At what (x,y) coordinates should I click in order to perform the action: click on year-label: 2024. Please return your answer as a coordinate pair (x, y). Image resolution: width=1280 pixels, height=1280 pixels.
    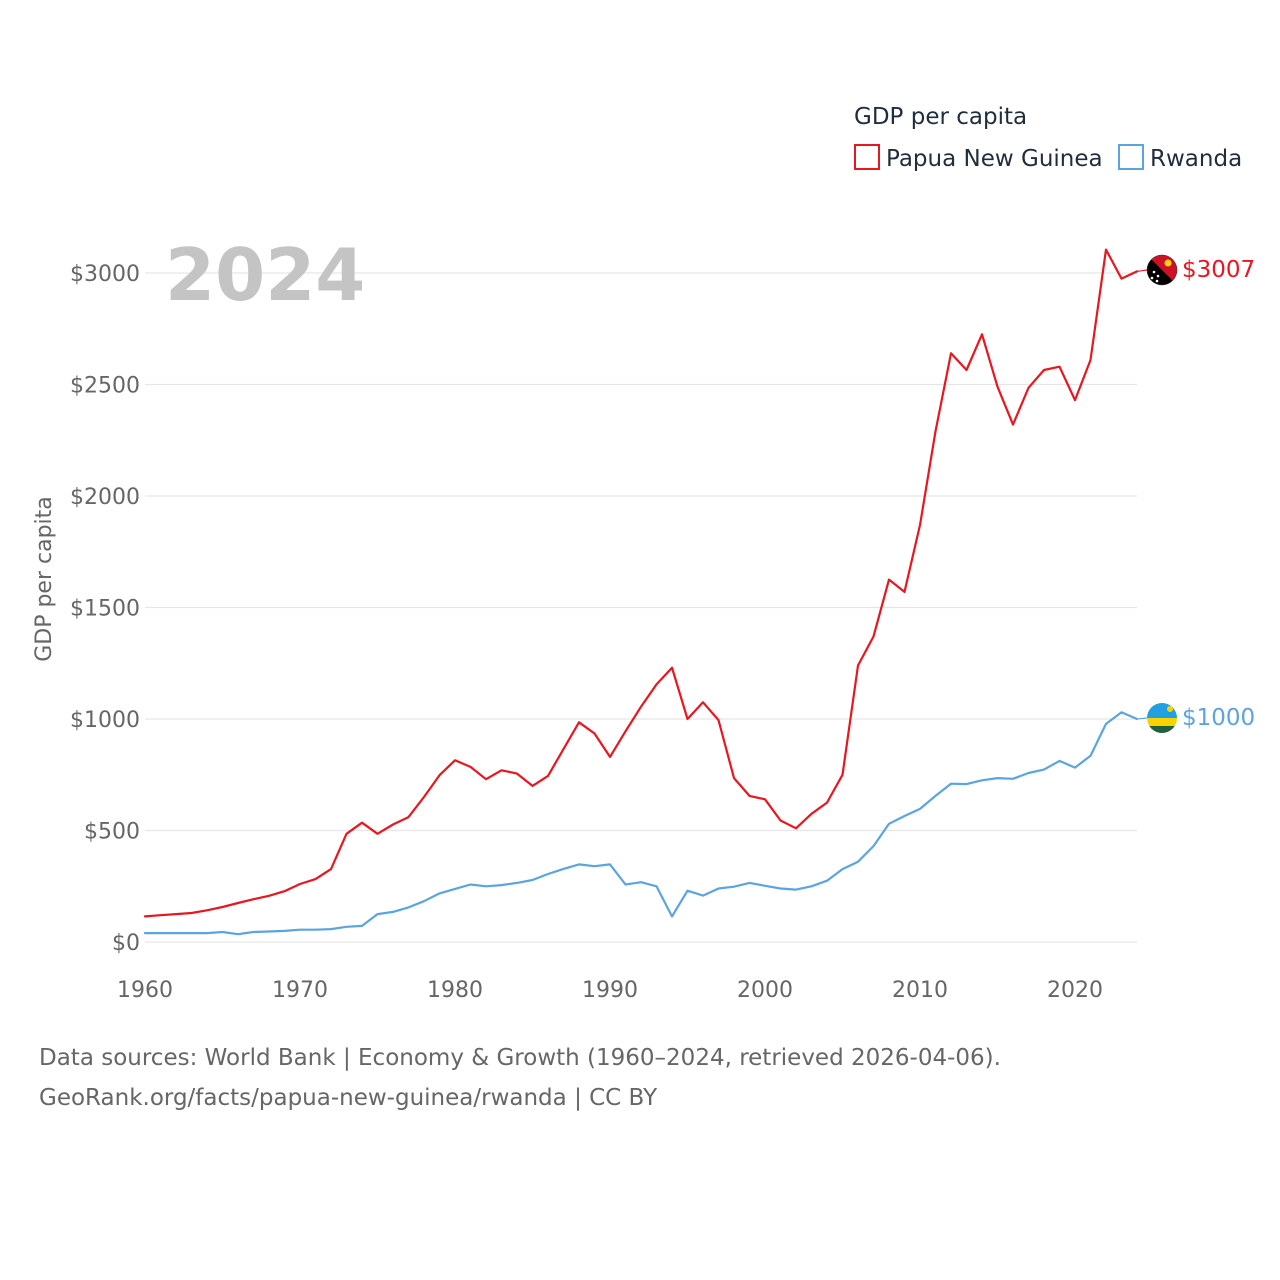
    Looking at the image, I should click on (265, 275).